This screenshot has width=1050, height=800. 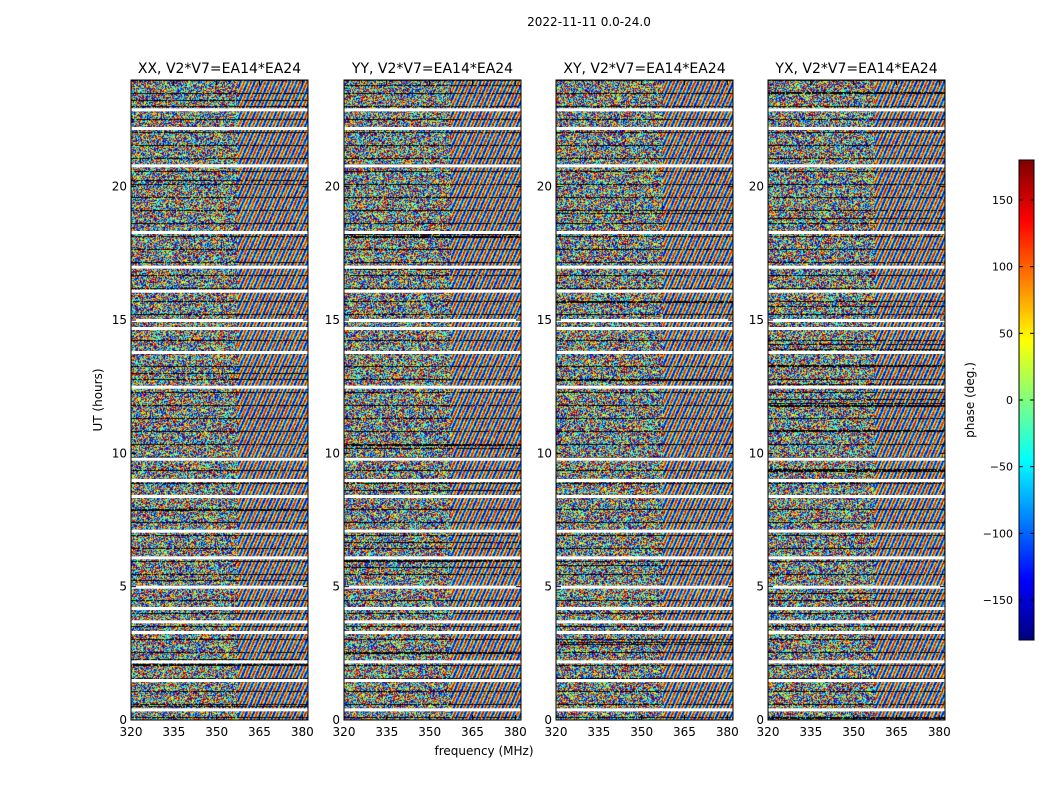 I want to click on phase-heatmap-xx, so click(x=219, y=400).